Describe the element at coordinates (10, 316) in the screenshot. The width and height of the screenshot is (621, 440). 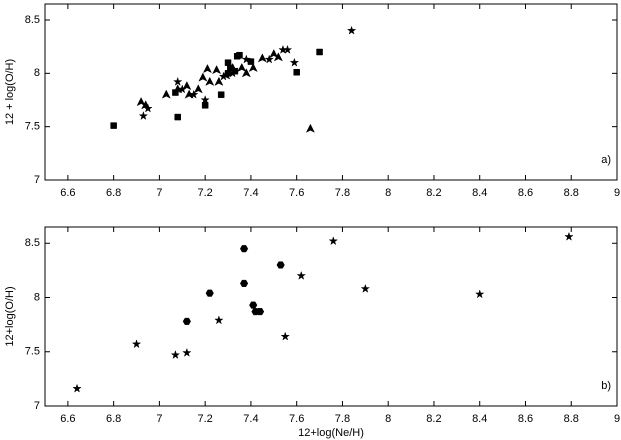
I see `y-axis-label: 12+log(O/H)` at that location.